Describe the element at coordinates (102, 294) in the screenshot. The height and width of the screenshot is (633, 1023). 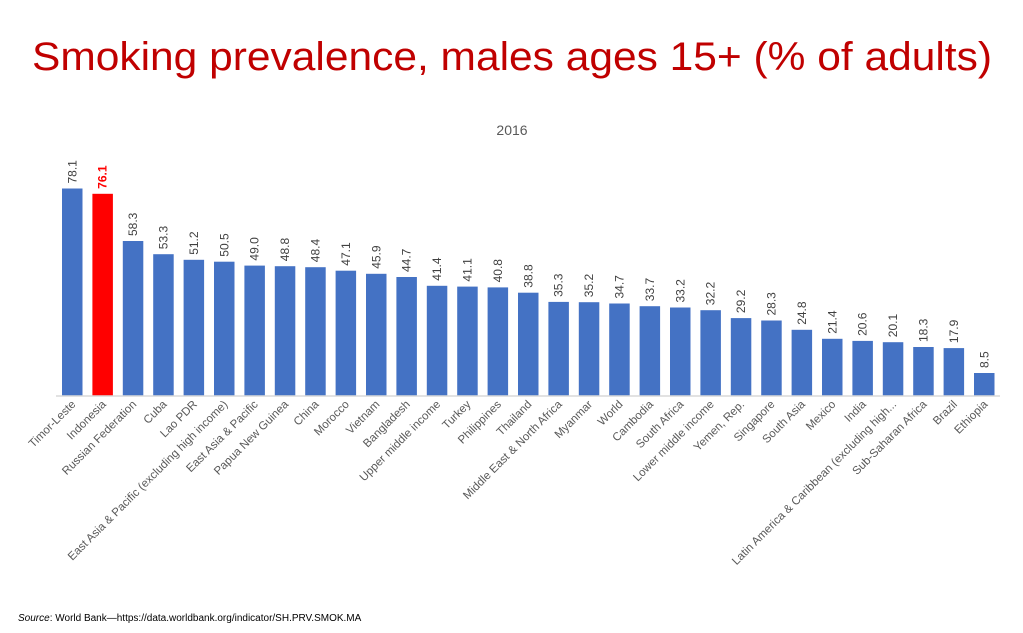
I see `bar-indonesia` at that location.